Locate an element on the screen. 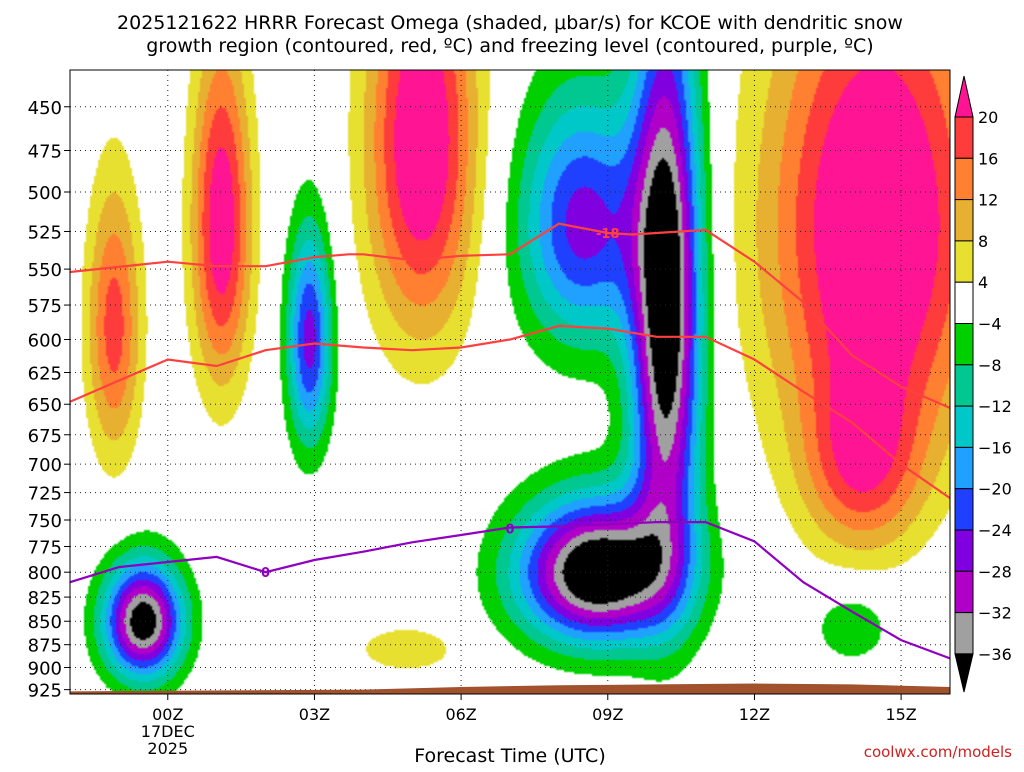 The image size is (1024, 772). x-tick-label: 03Z is located at coordinates (314, 714).